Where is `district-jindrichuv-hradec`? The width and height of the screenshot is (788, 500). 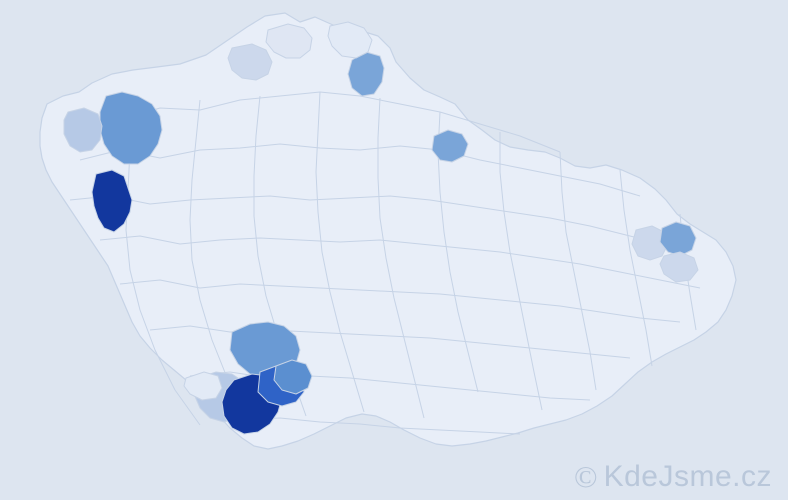
district-jindrichuv-hradec is located at coordinates (293, 377).